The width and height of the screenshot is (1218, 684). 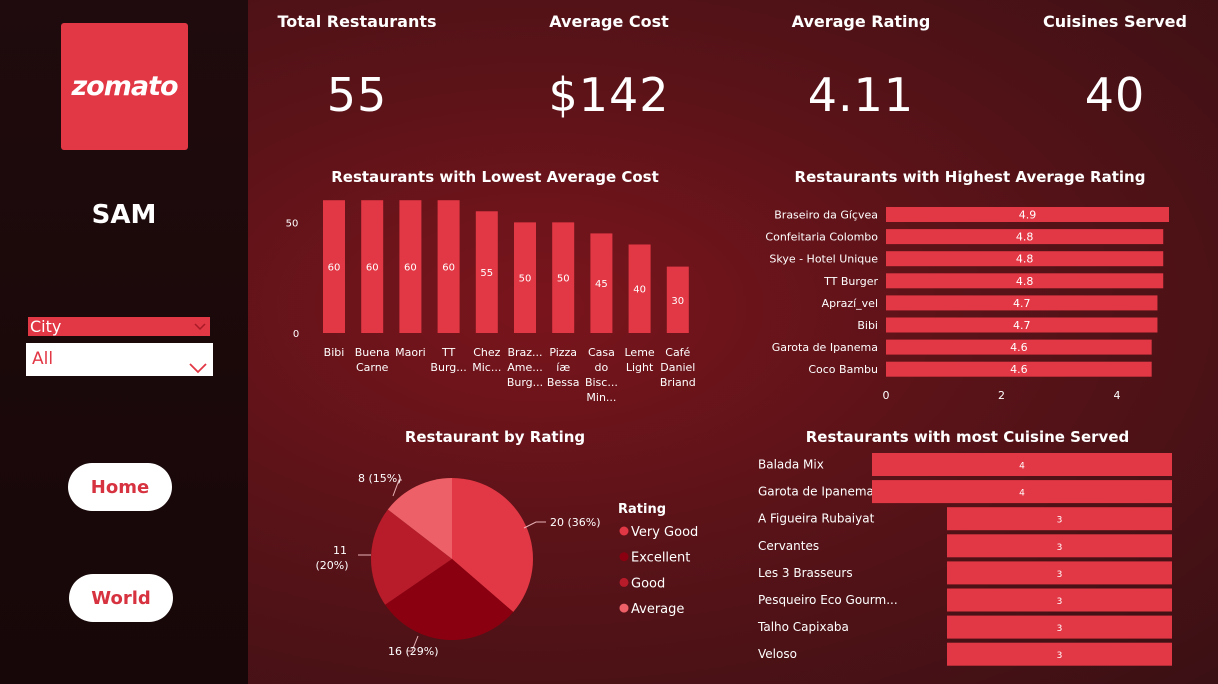 I want to click on y-tick-label: Braseiro da Gíçvea, so click(x=826, y=215).